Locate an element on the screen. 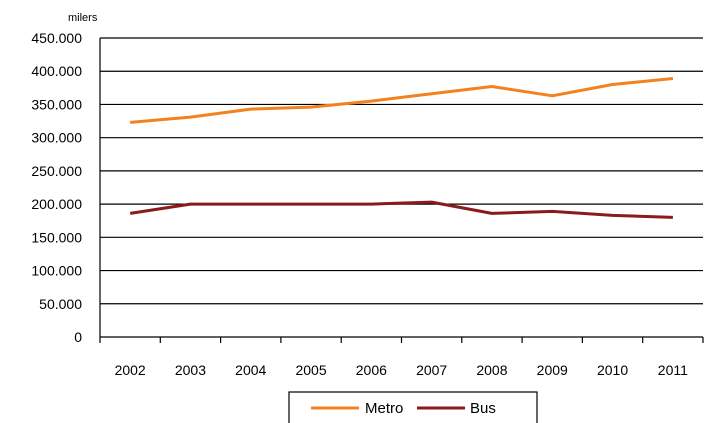  x-tick-label: 2005 is located at coordinates (310, 370).